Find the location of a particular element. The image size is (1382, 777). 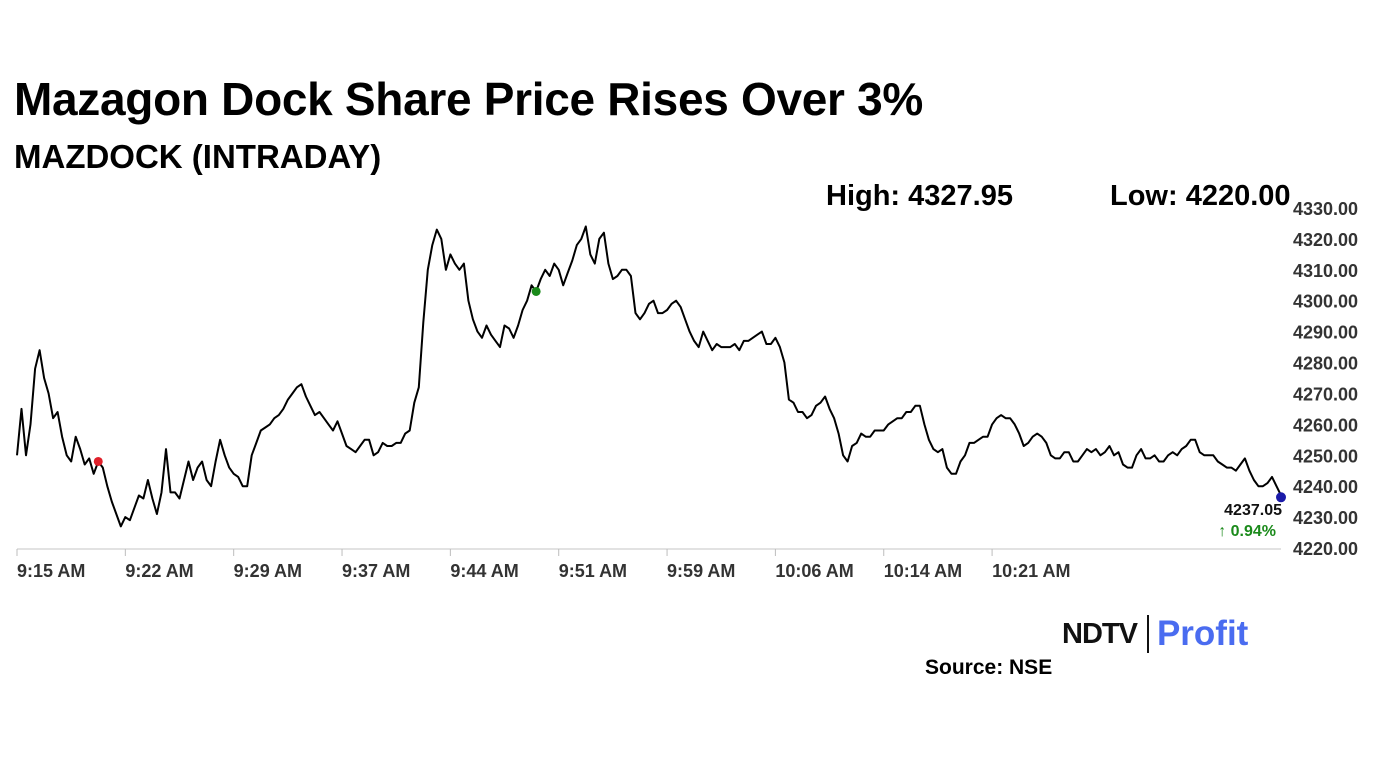

y-tick-label: 4270.00 is located at coordinates (1325, 394).